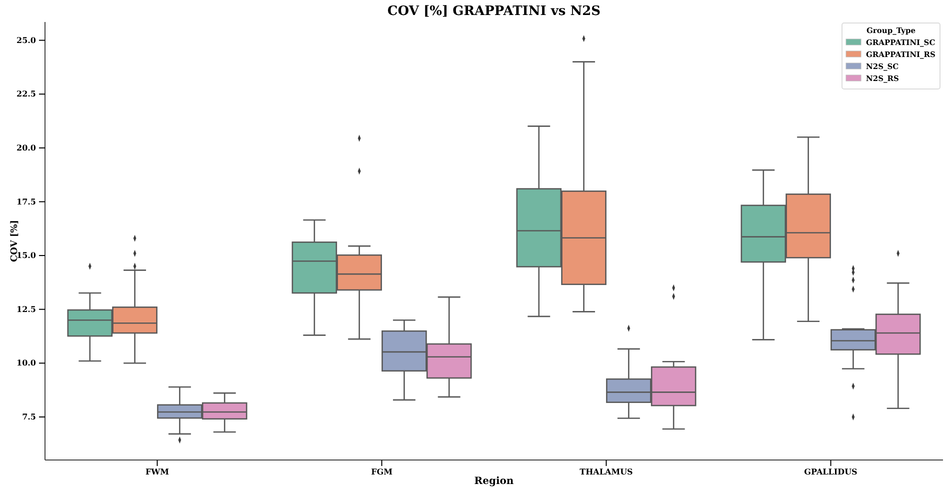 Image resolution: width=945 pixels, height=488 pixels. Describe the element at coordinates (26, 255) in the screenshot. I see `y-tick-label: 15.0` at that location.